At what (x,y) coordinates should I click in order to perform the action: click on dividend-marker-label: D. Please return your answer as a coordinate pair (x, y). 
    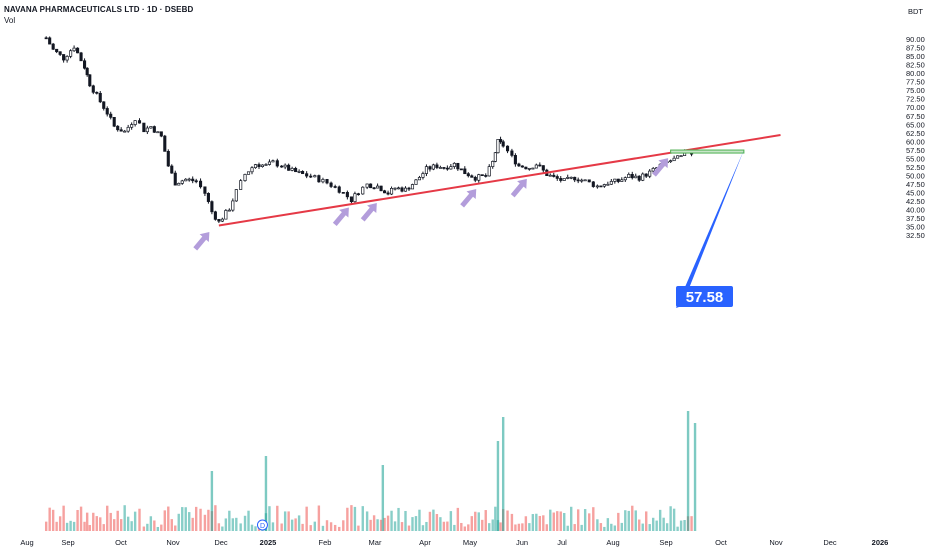
    Looking at the image, I should click on (262, 526).